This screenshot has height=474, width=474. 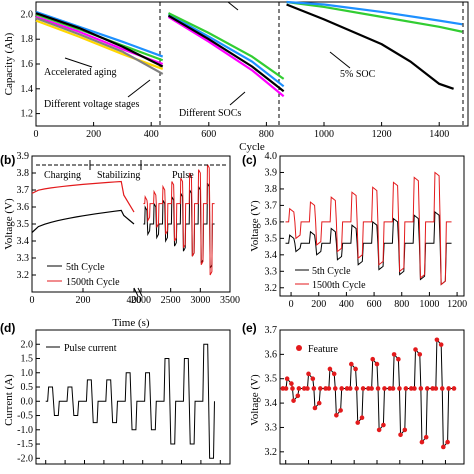 I want to click on a-xtick-label-0: 0, so click(x=36, y=134).